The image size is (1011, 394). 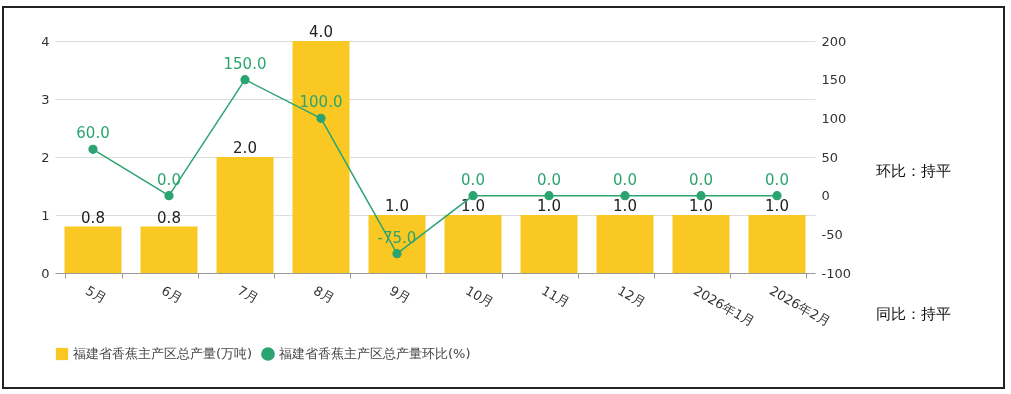 I want to click on y2-tick-label: -100, so click(x=836, y=273).